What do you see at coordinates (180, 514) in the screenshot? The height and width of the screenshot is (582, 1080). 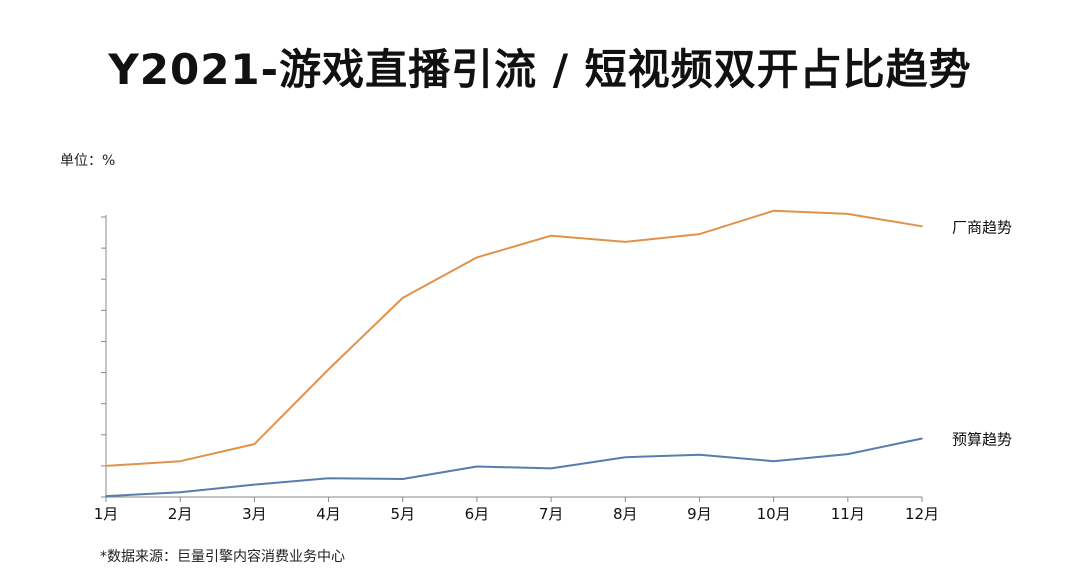 I see `x-tick-label: 2月` at bounding box center [180, 514].